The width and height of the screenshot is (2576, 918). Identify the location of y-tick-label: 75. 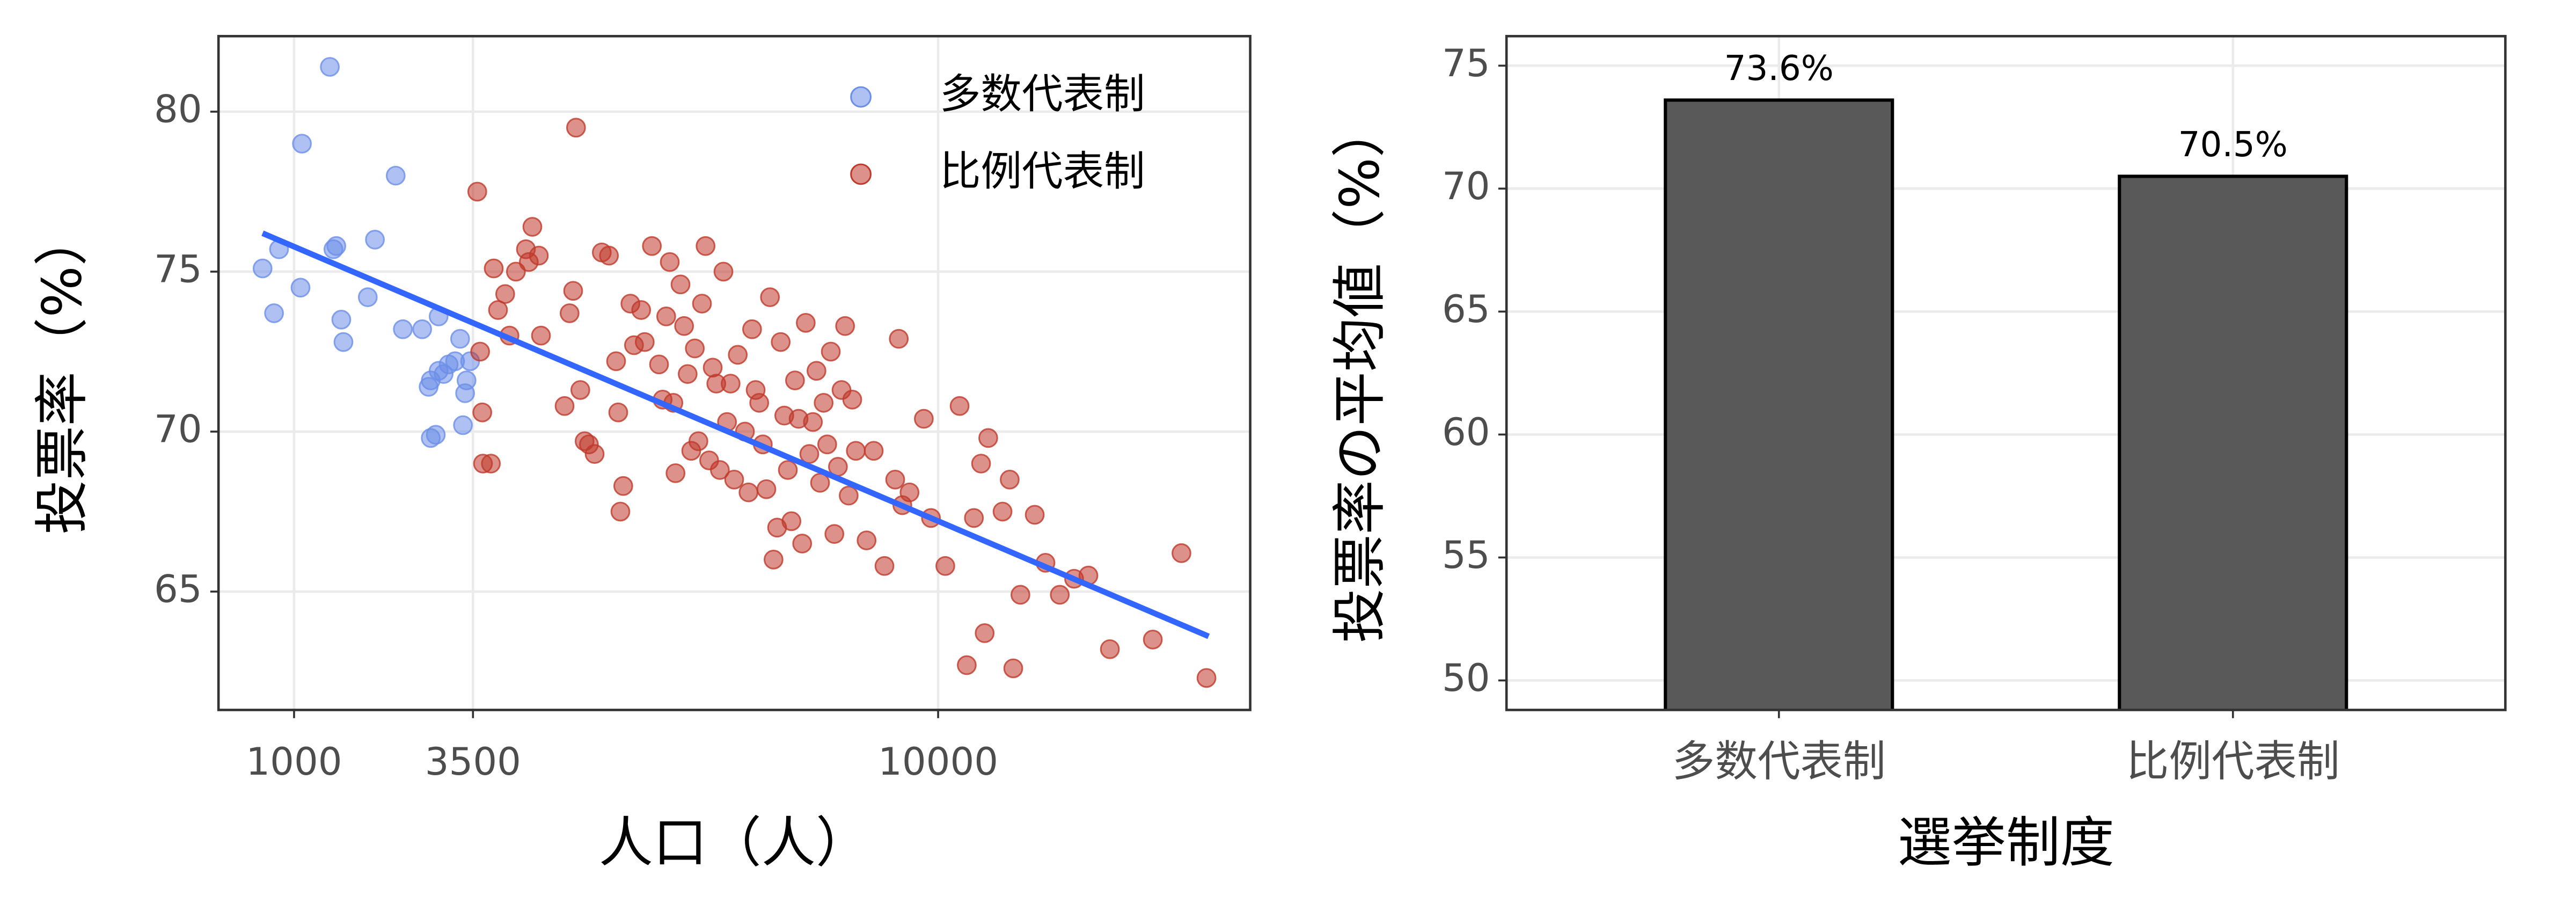
(178, 269).